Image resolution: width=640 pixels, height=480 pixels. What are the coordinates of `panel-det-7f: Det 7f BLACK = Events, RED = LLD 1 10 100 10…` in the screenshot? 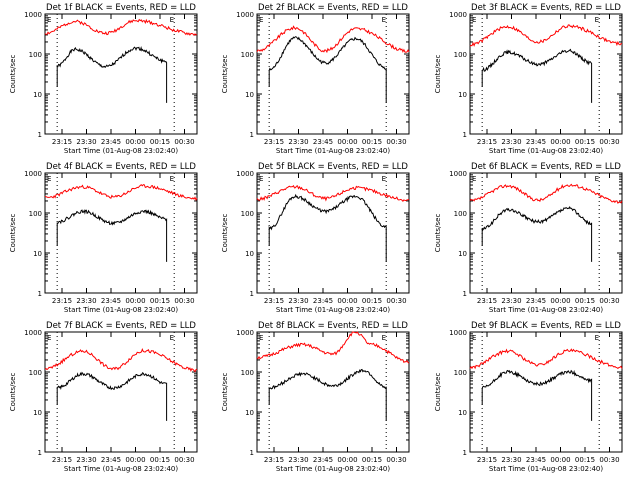 It's located at (103, 397).